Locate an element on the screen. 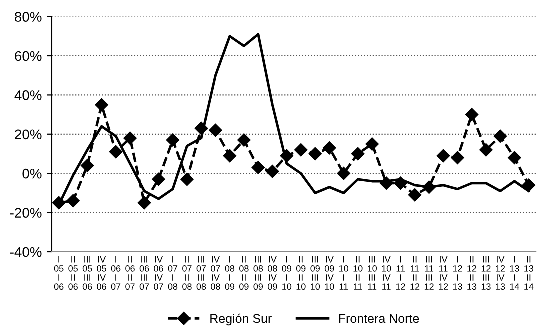 This screenshot has width=547, height=336. y-tick-label: 20% is located at coordinates (28, 135).